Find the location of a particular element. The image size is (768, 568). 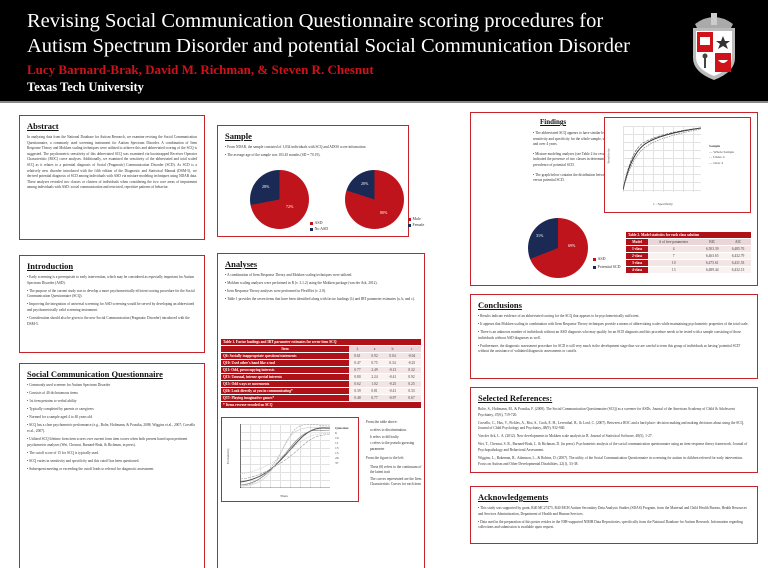

table1-header: a is located at coordinates (374, 349).